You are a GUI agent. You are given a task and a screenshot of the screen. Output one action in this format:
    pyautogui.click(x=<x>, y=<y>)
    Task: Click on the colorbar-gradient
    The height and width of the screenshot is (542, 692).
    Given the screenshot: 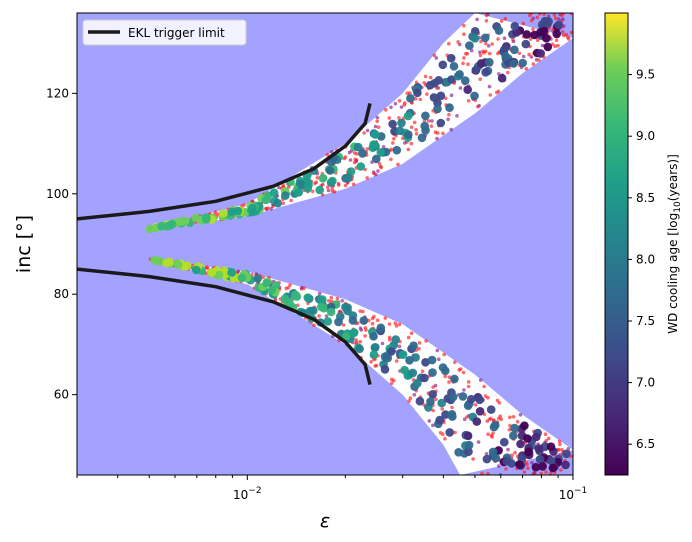 What is the action you would take?
    pyautogui.click(x=616, y=244)
    